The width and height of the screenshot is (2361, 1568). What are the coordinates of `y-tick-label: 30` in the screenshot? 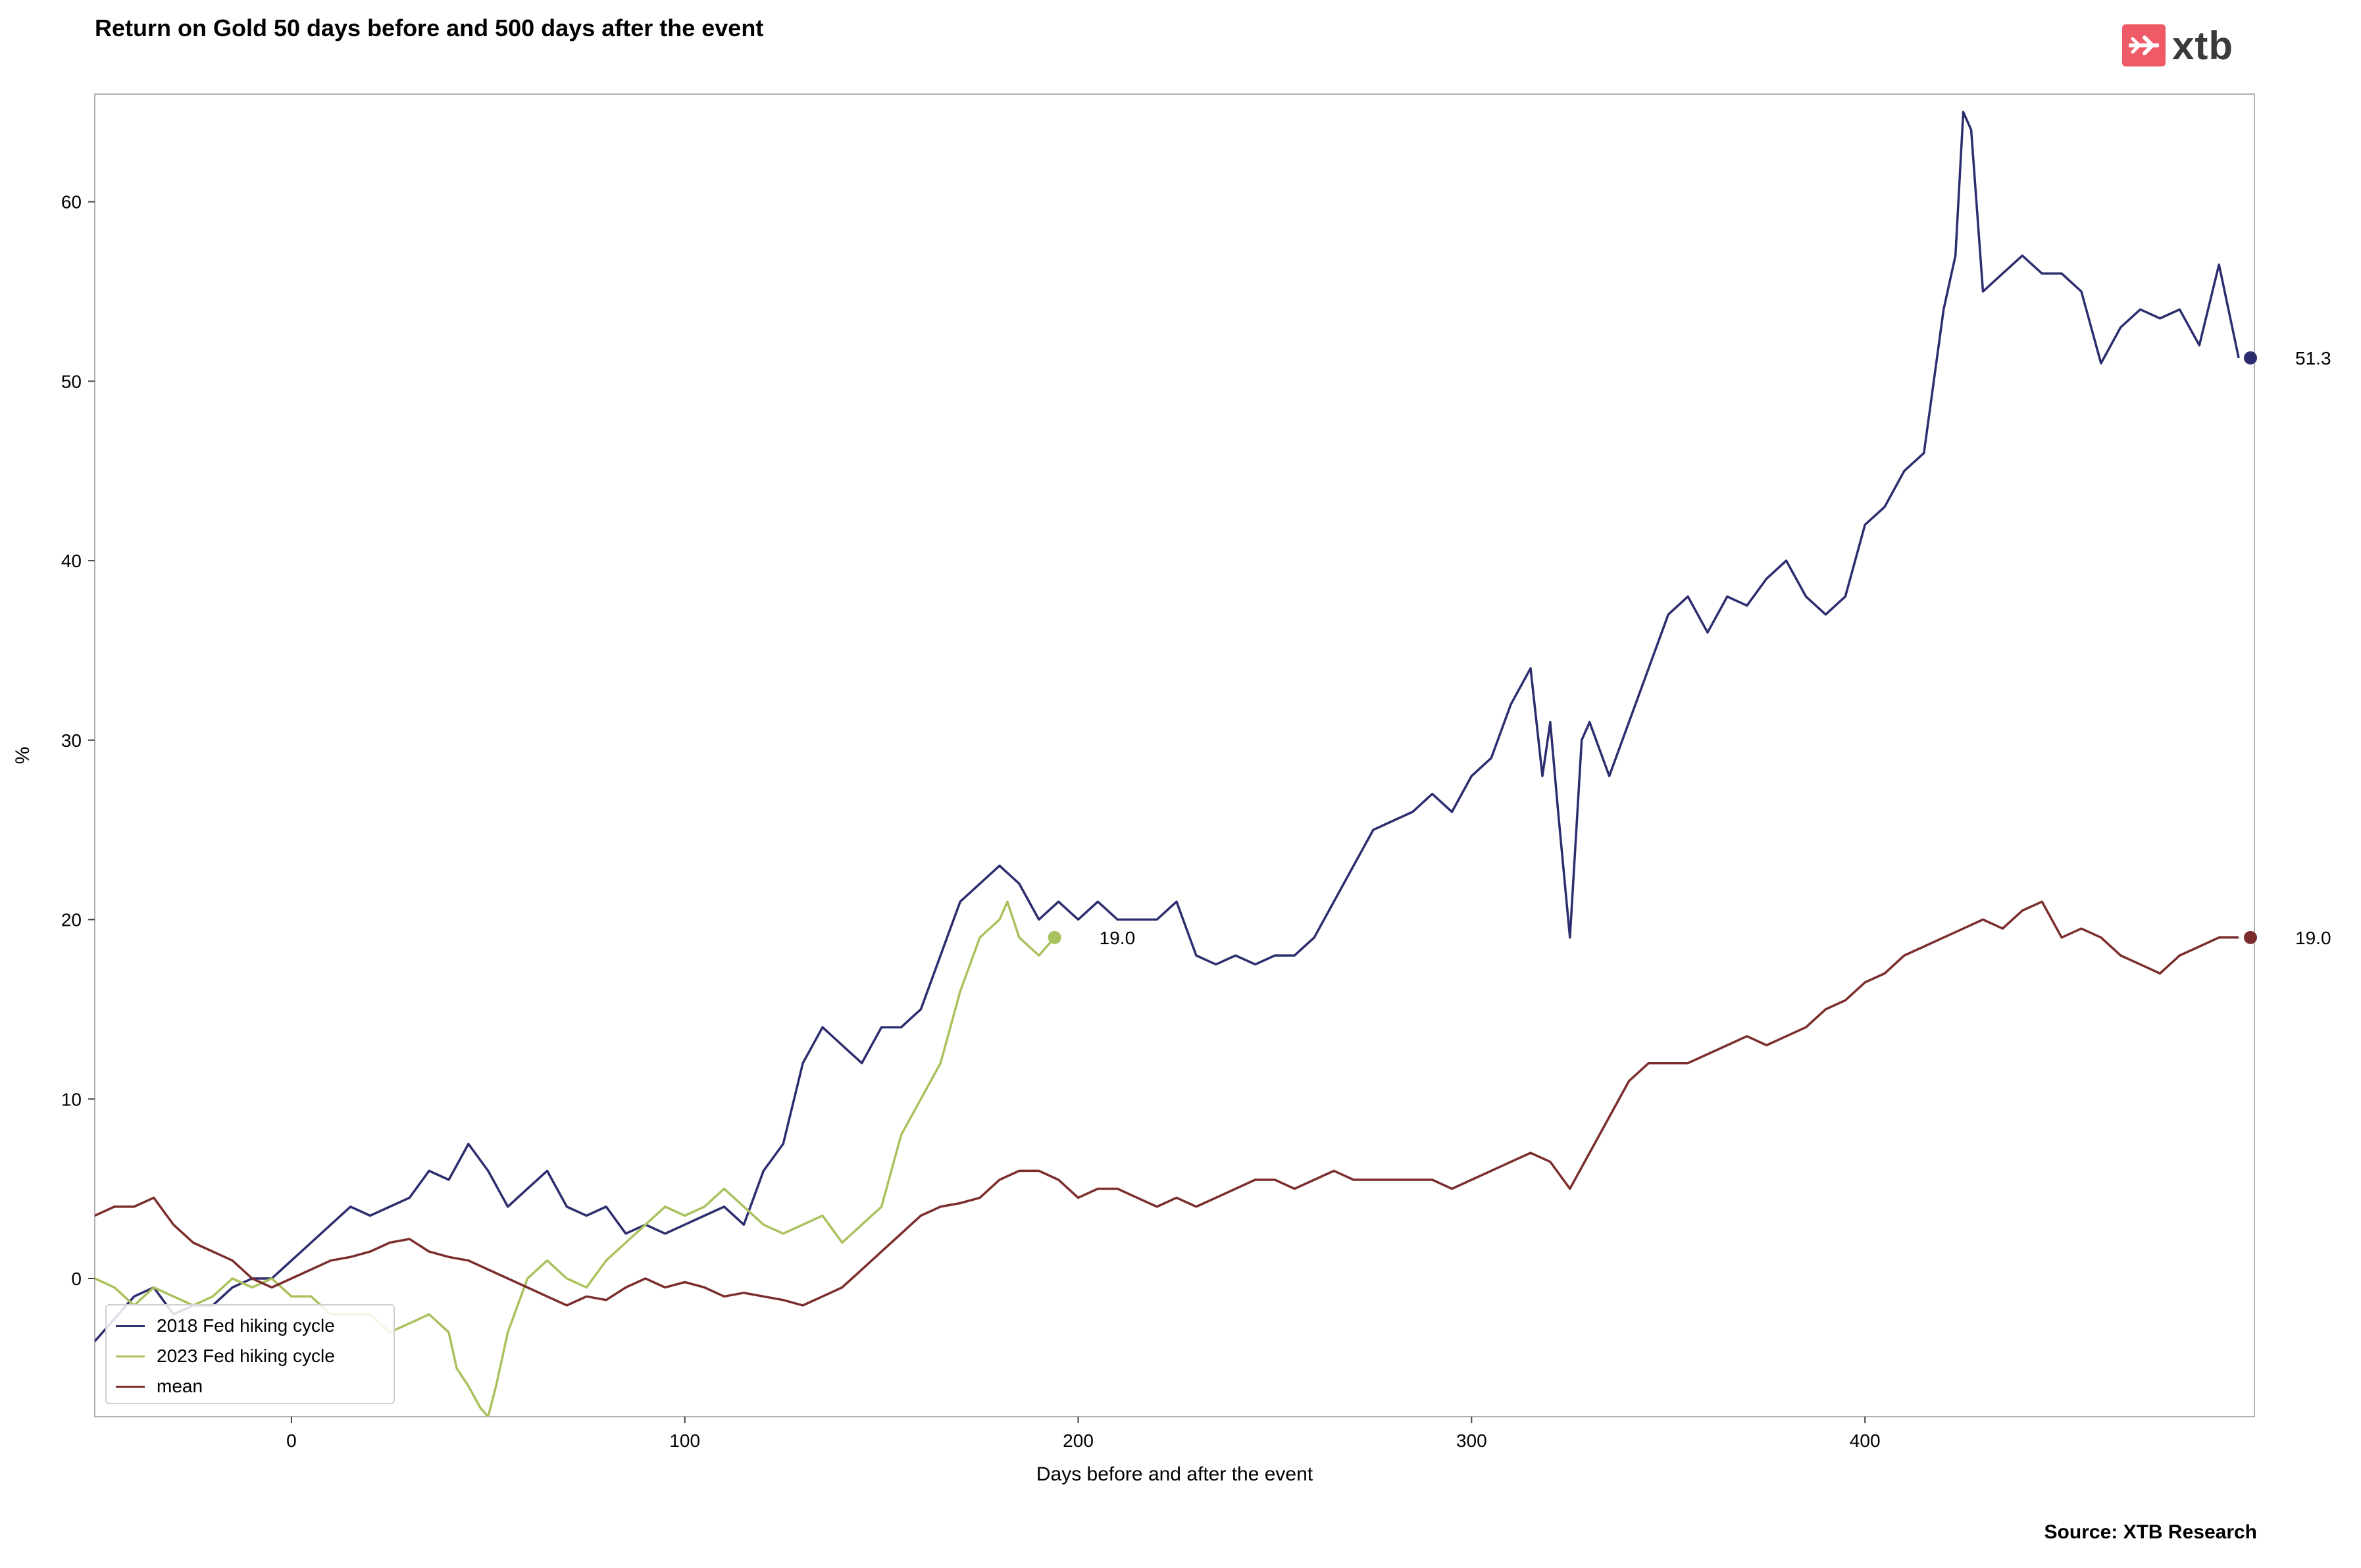 It's located at (71, 740).